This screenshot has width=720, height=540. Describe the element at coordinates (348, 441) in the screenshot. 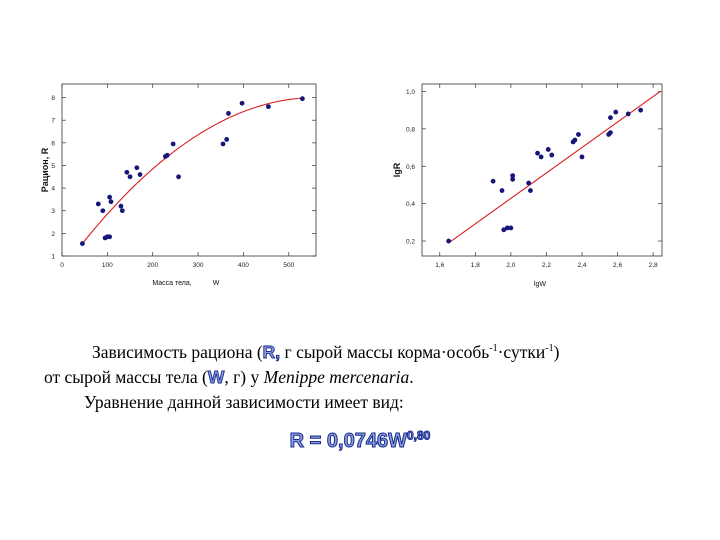

I see `equation-base: R = 0,0746W` at that location.